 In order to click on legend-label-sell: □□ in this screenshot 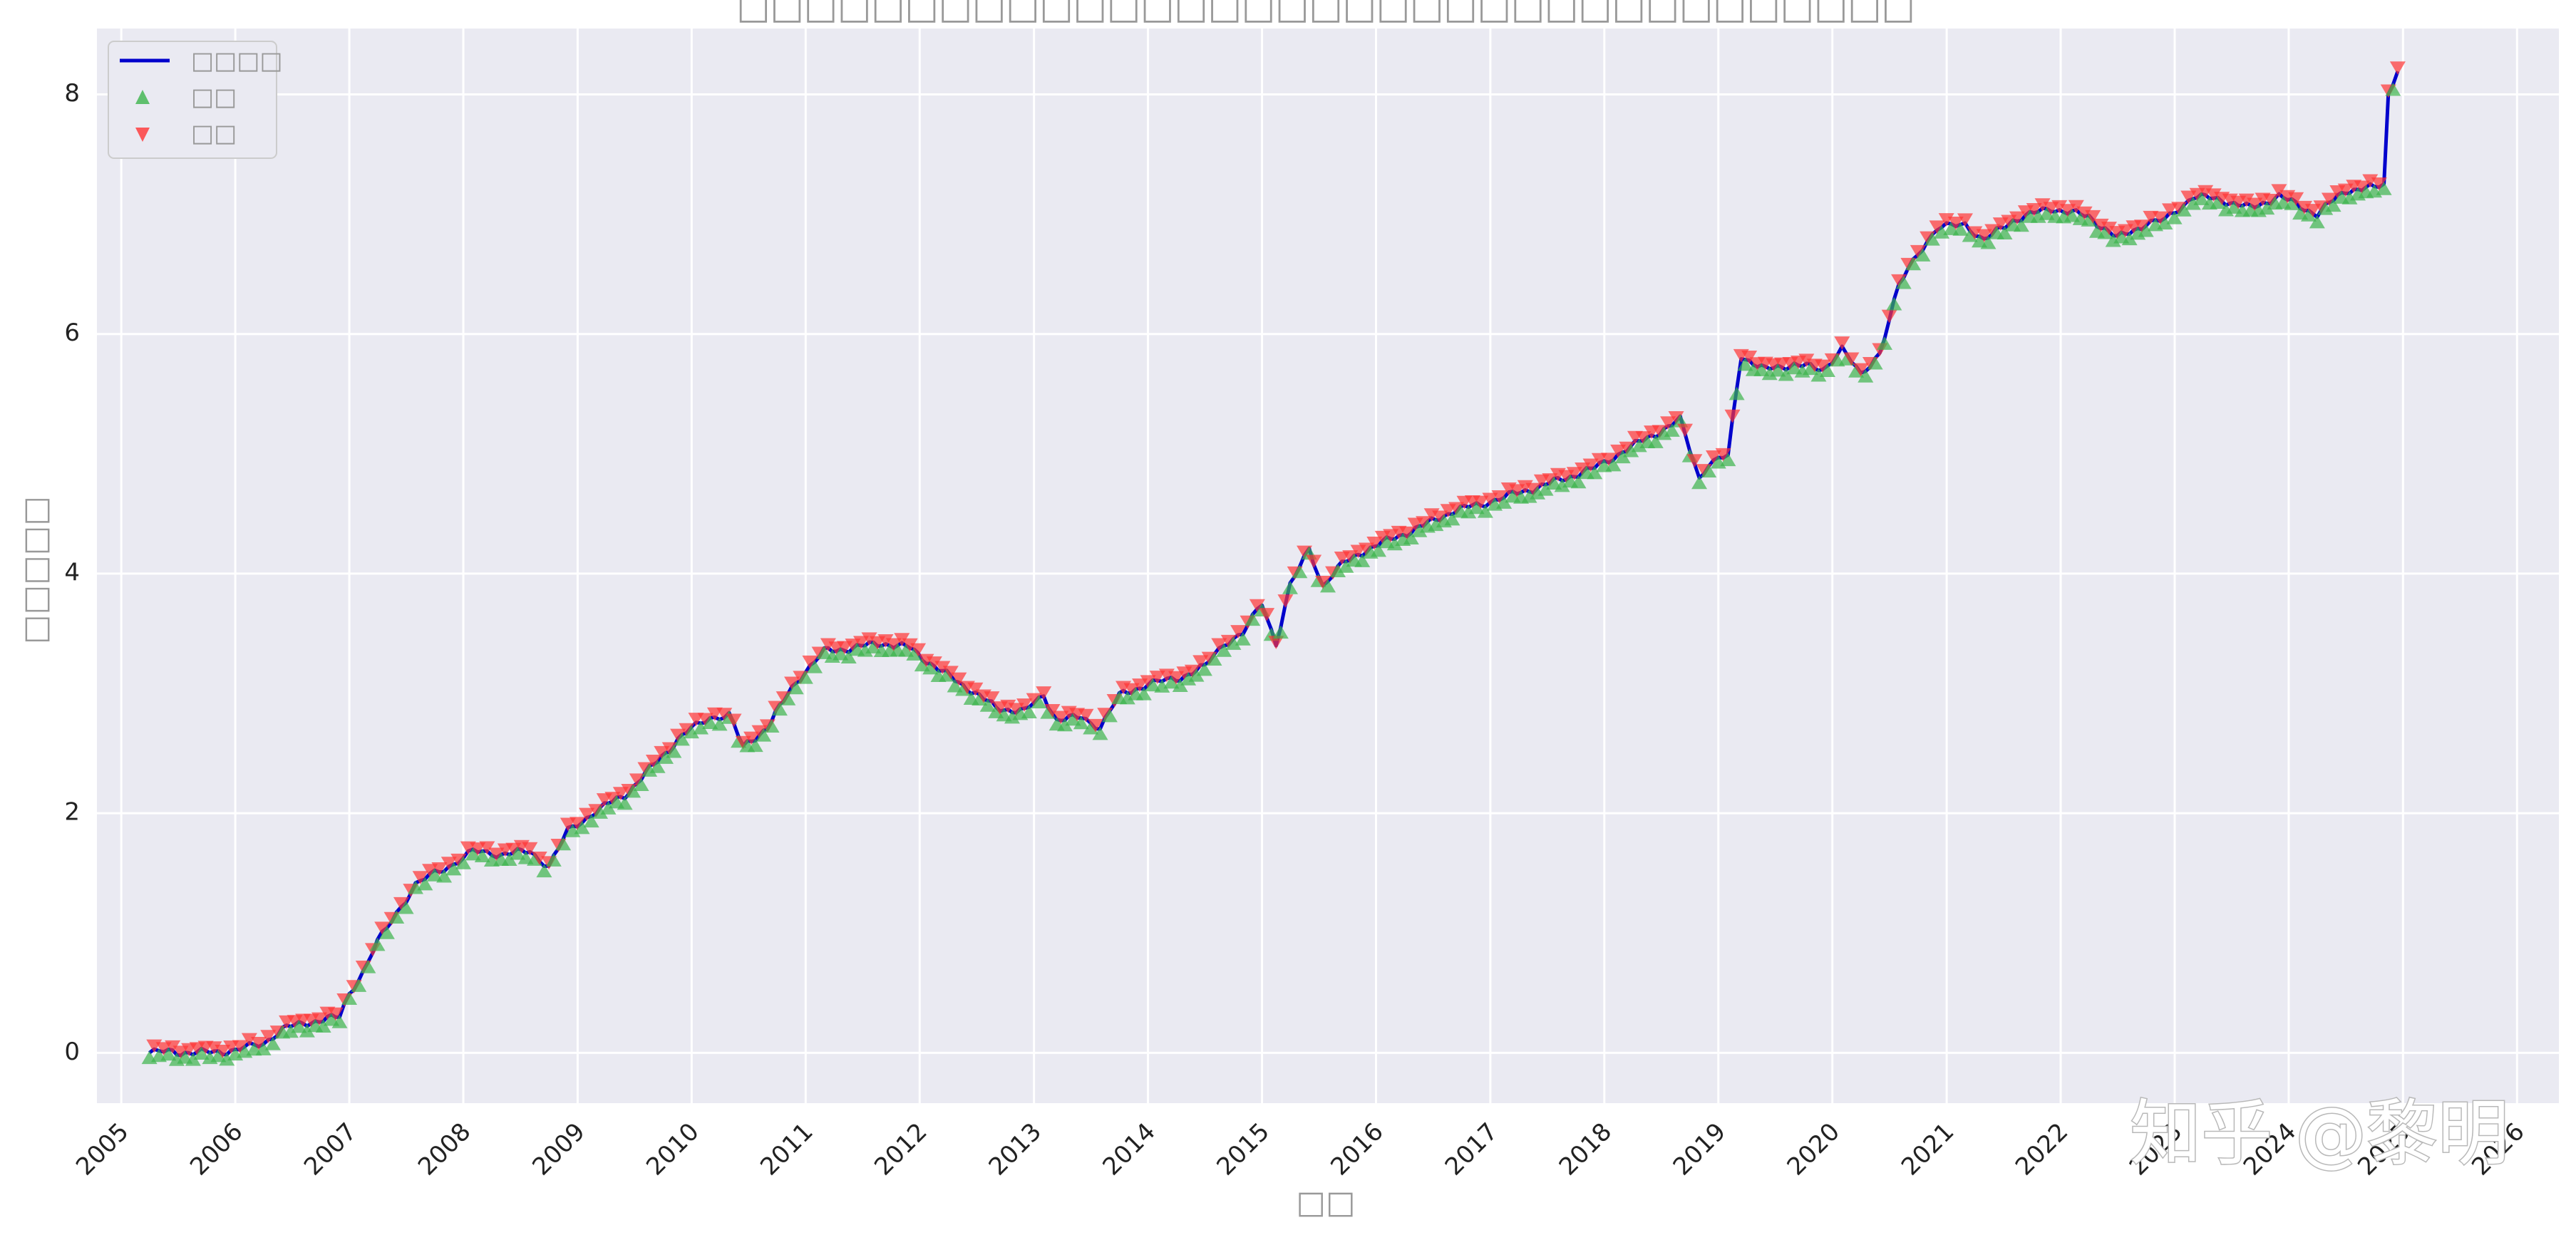, I will do `click(214, 134)`.